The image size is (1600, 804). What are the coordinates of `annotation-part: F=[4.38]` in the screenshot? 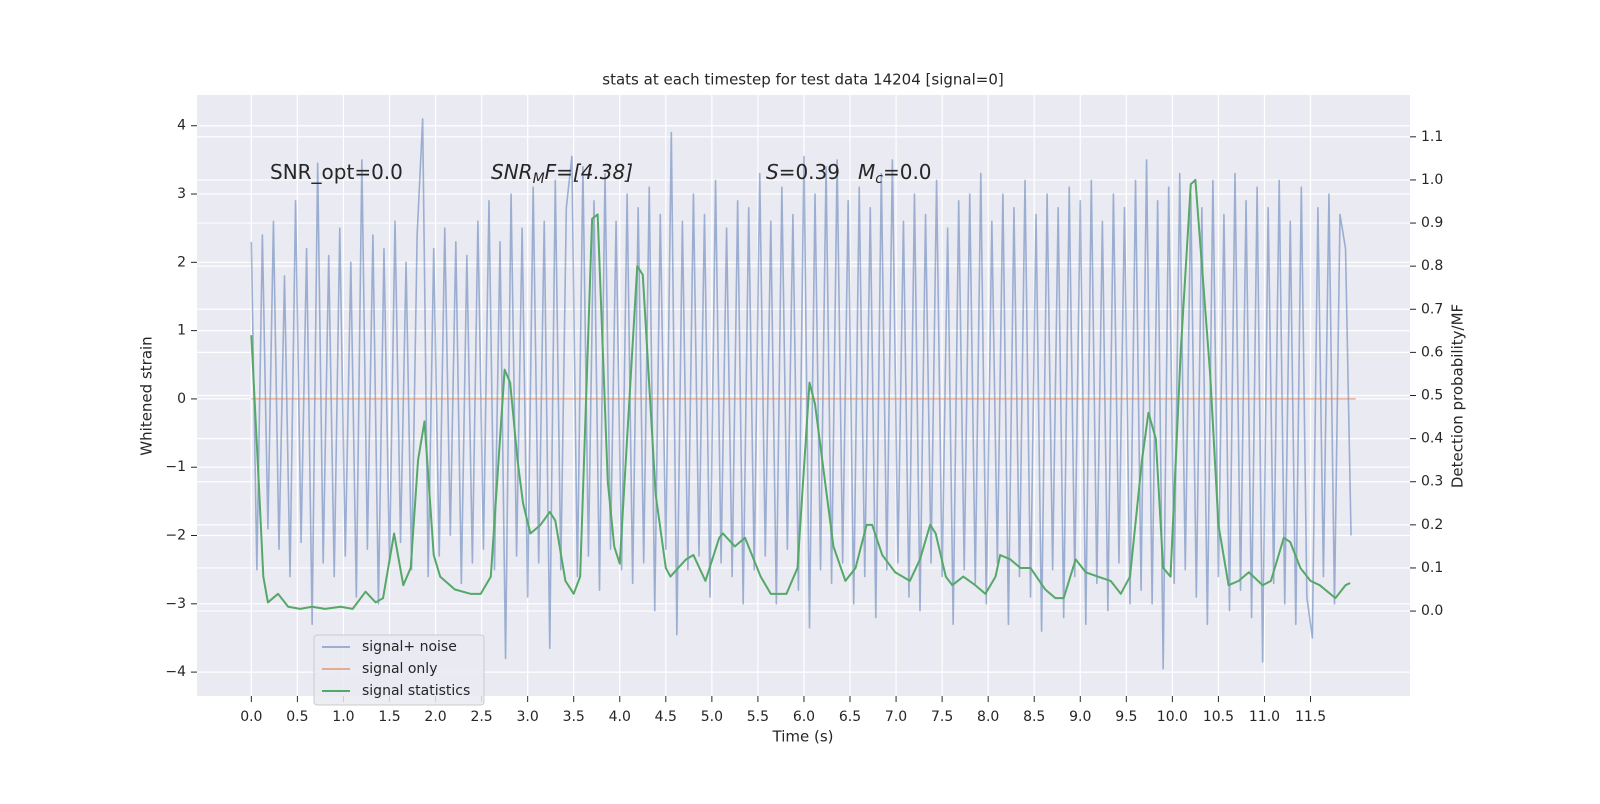 It's located at (589, 172).